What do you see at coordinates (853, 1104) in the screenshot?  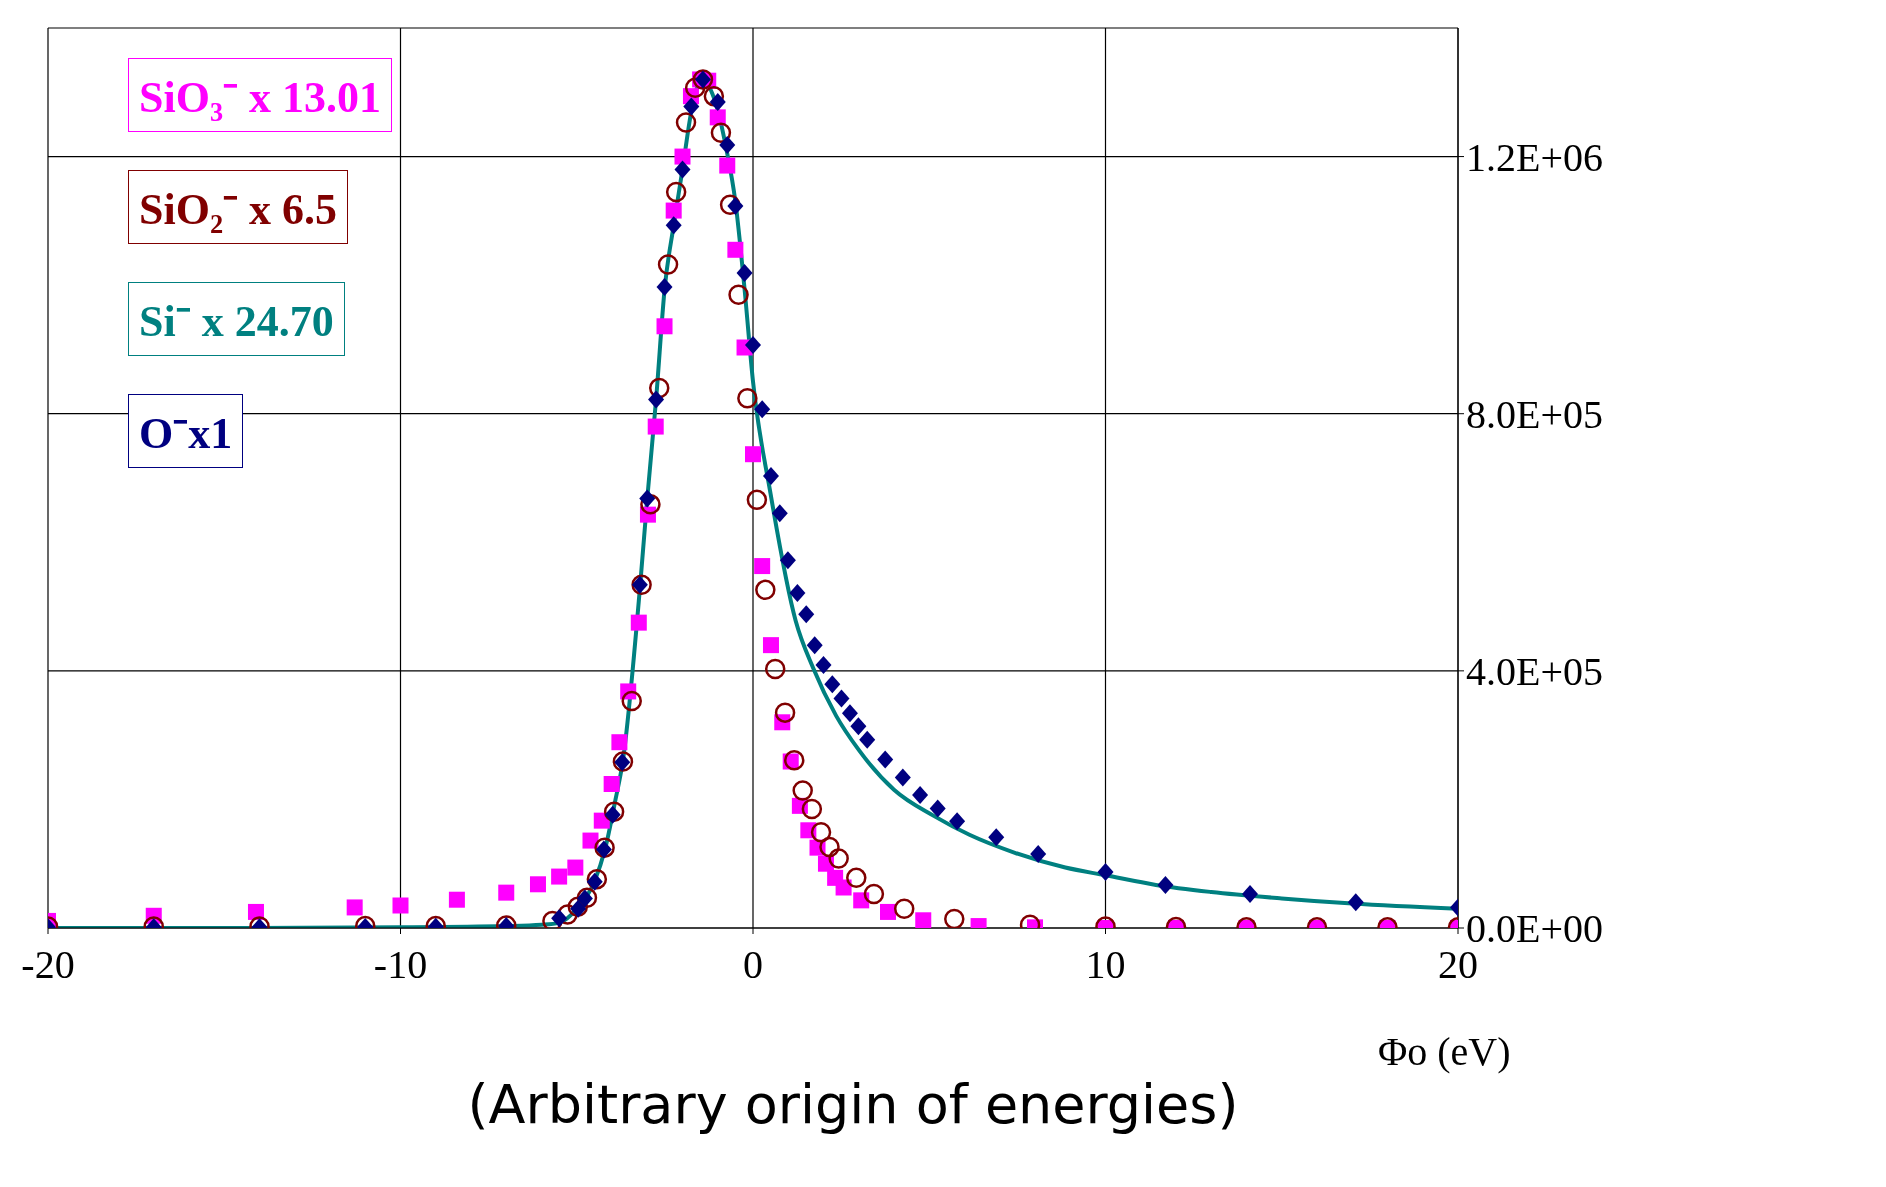 I see `x-axis-title: (Arbitrary origin of energies)` at bounding box center [853, 1104].